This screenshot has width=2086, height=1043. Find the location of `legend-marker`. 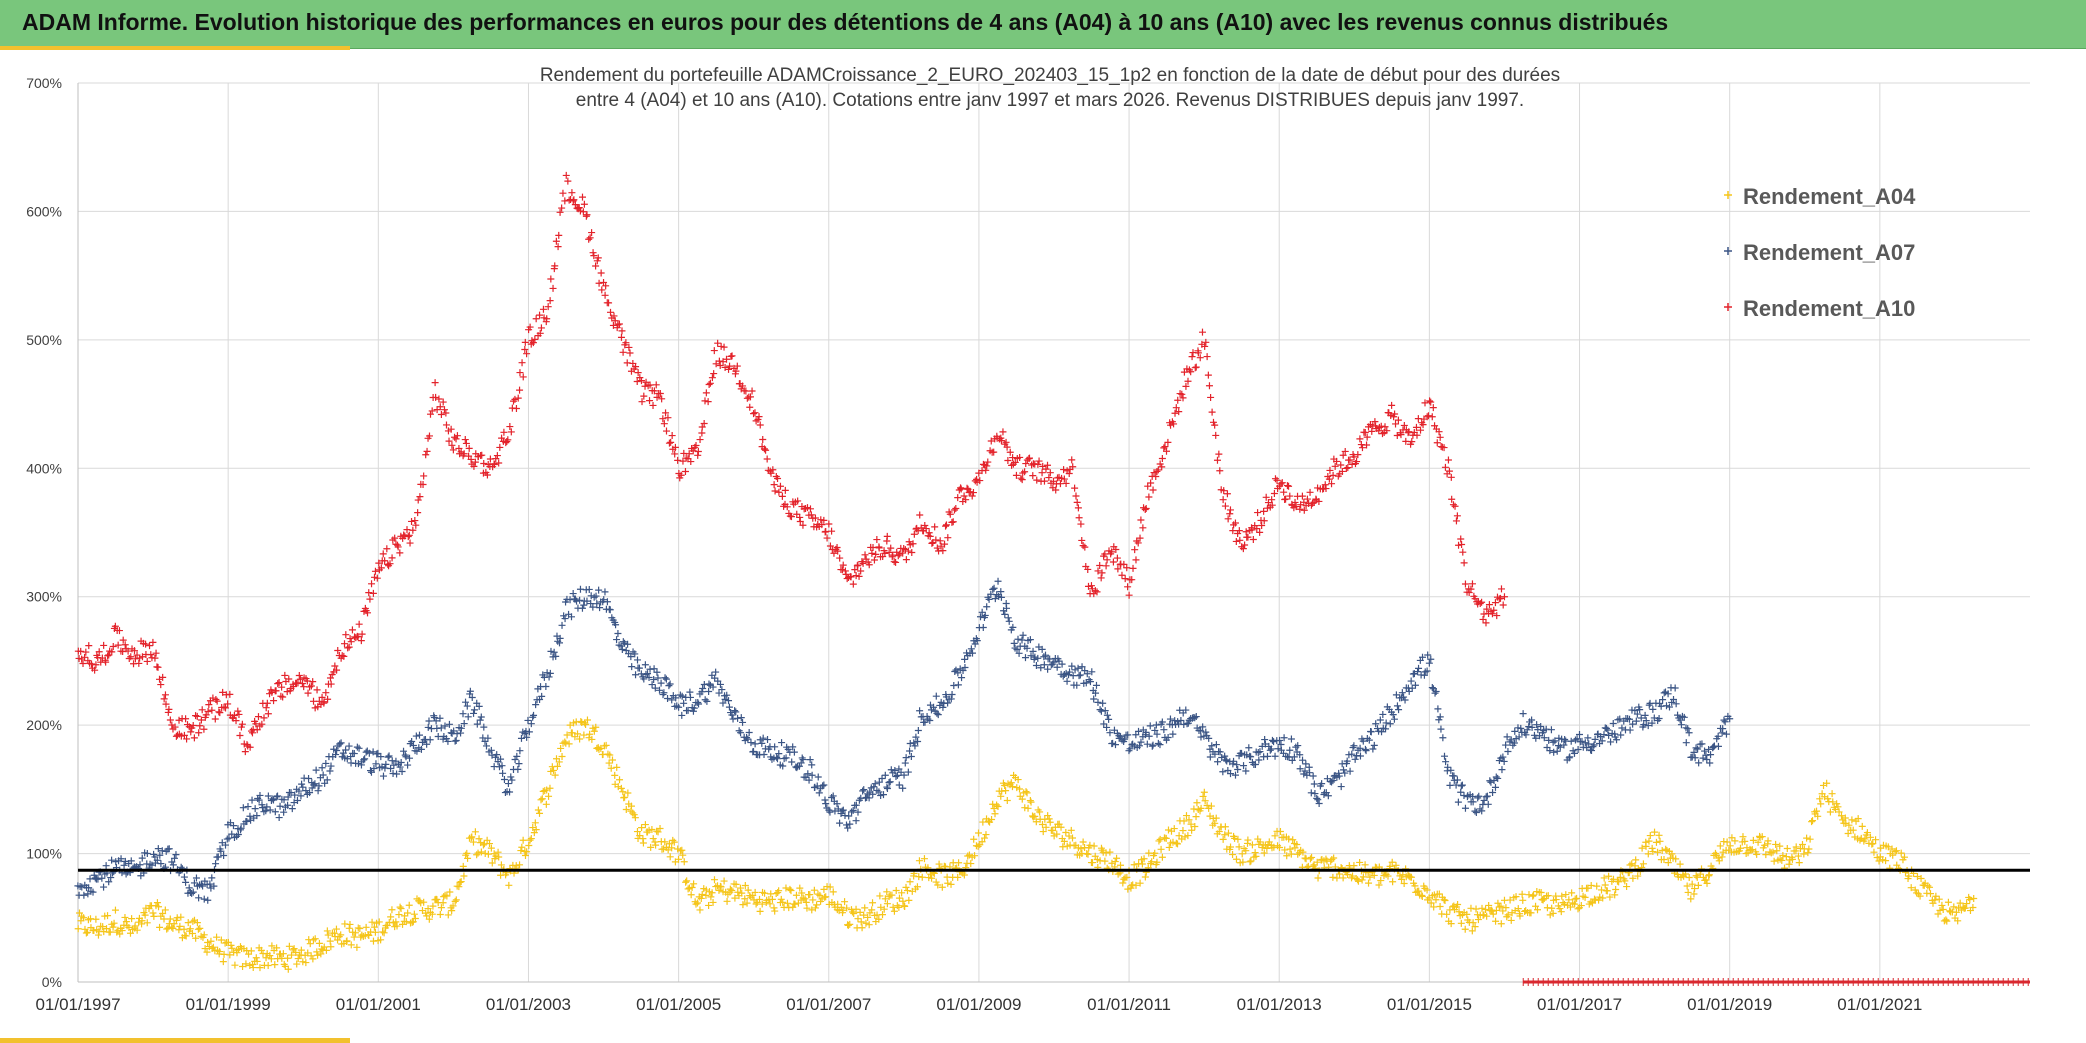

legend-marker is located at coordinates (1728, 251).